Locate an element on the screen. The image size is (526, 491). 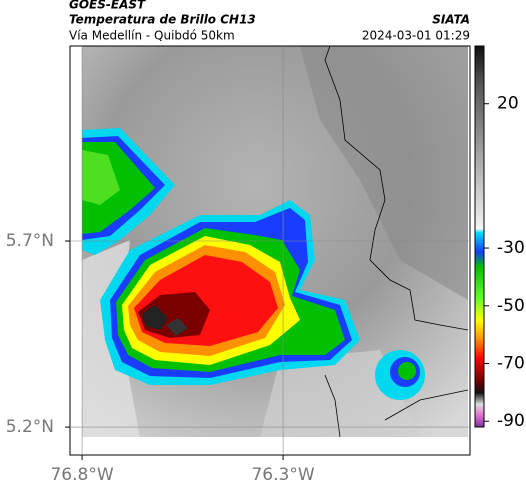
title: Temperatura de Brillo CH13 is located at coordinates (162, 20).